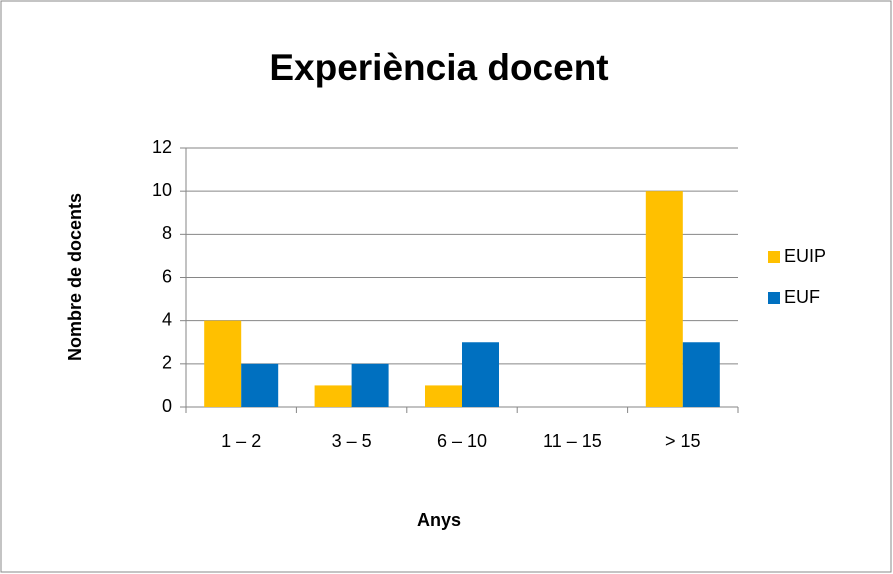  I want to click on x-tick-label: 1 – 2, so click(241, 441).